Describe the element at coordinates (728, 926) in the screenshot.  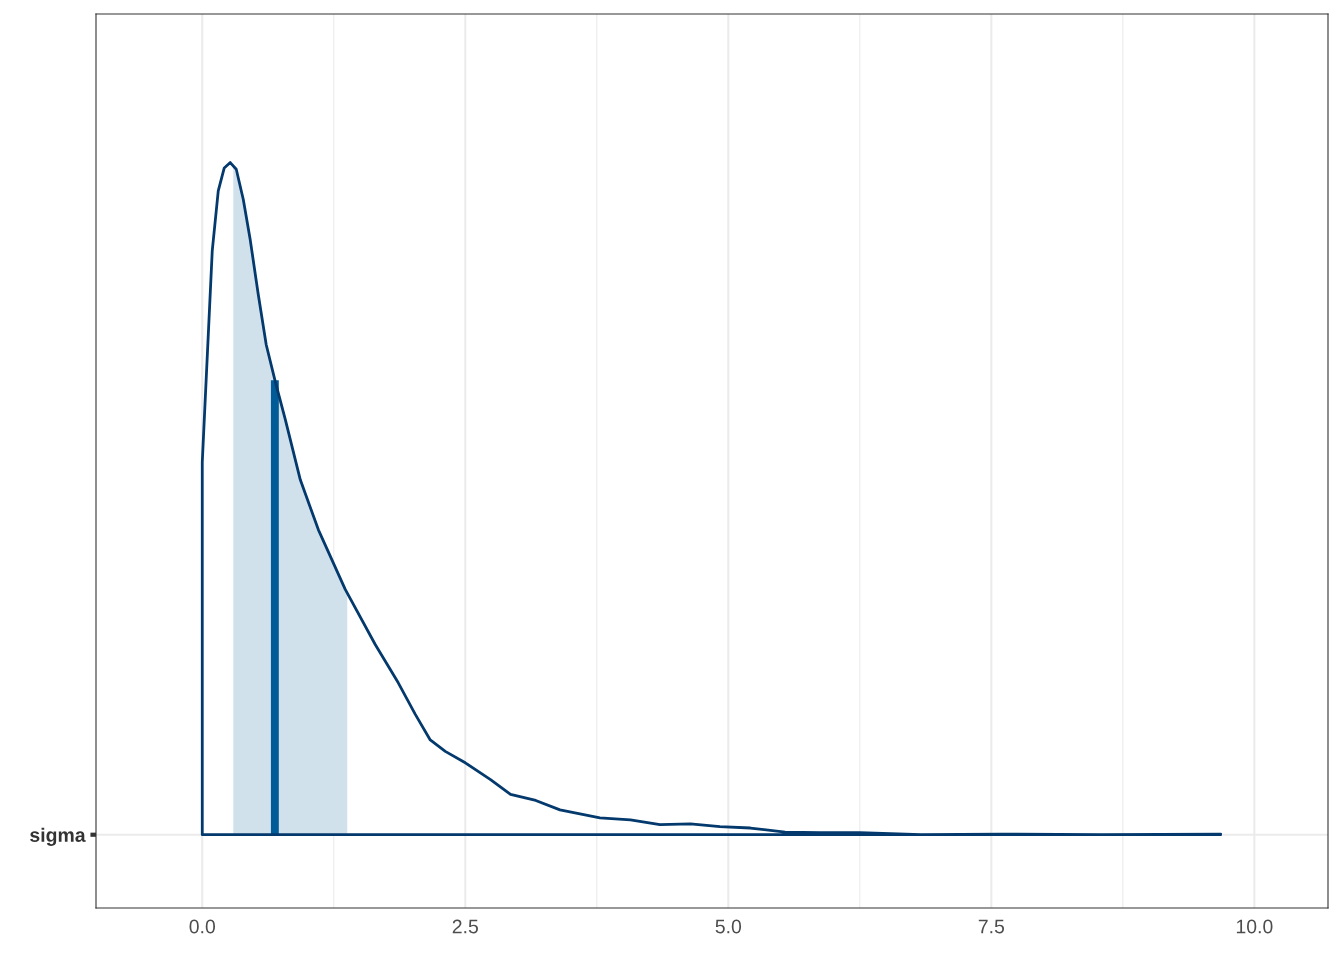
I see `x-tick-label: 5.0` at that location.